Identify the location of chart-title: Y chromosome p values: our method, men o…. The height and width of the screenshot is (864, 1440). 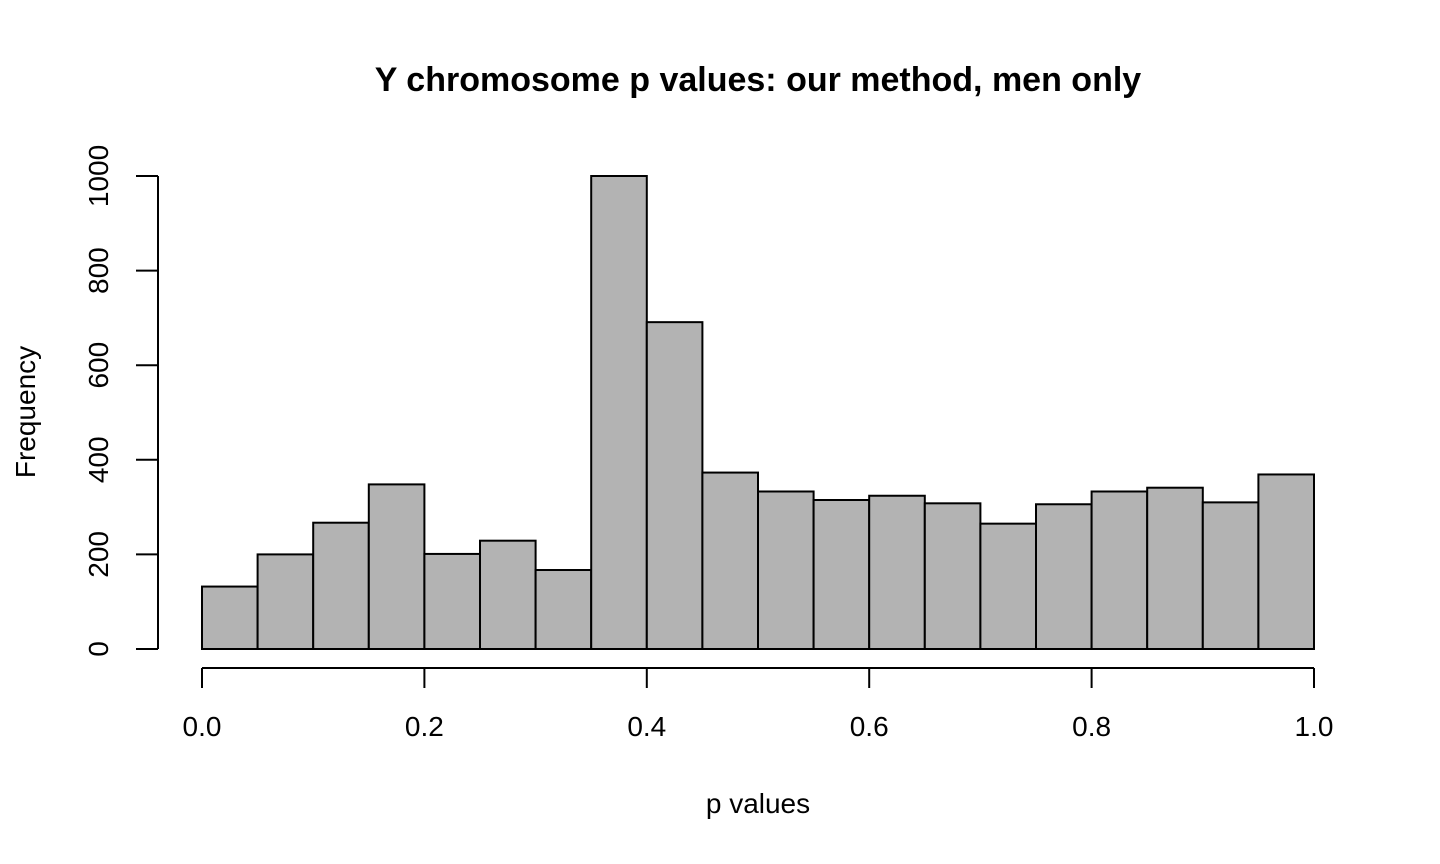
(758, 80).